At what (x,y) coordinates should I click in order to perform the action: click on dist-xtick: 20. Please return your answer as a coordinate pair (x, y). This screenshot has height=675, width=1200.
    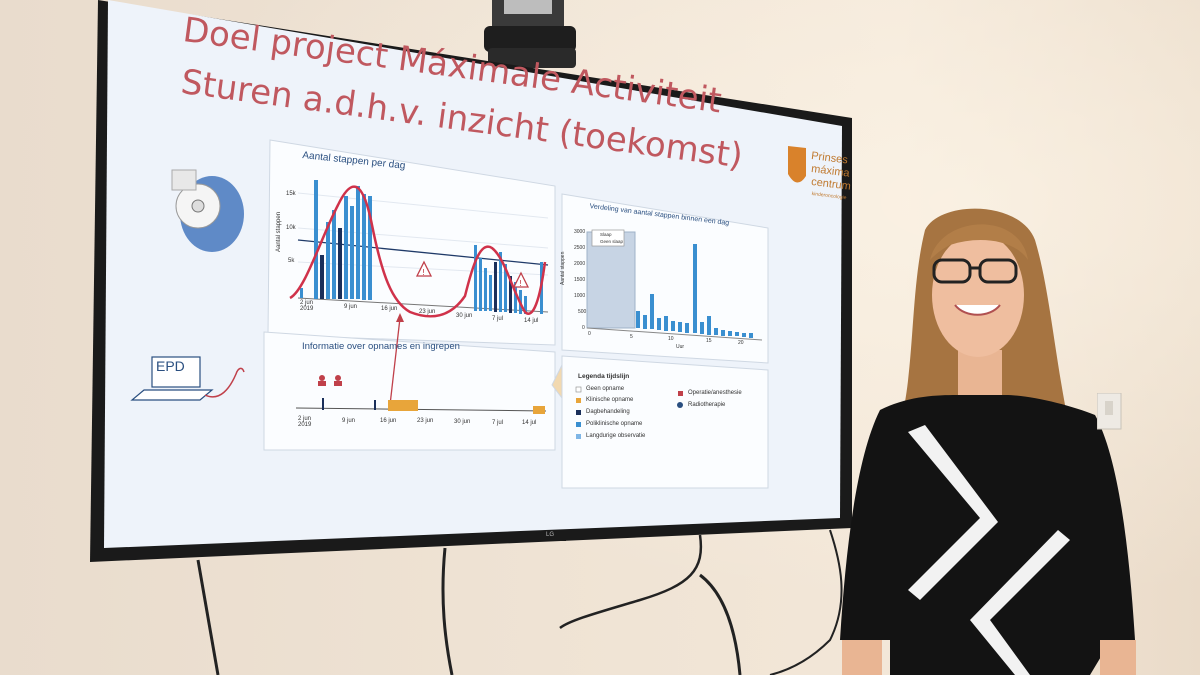
    Looking at the image, I should click on (741, 343).